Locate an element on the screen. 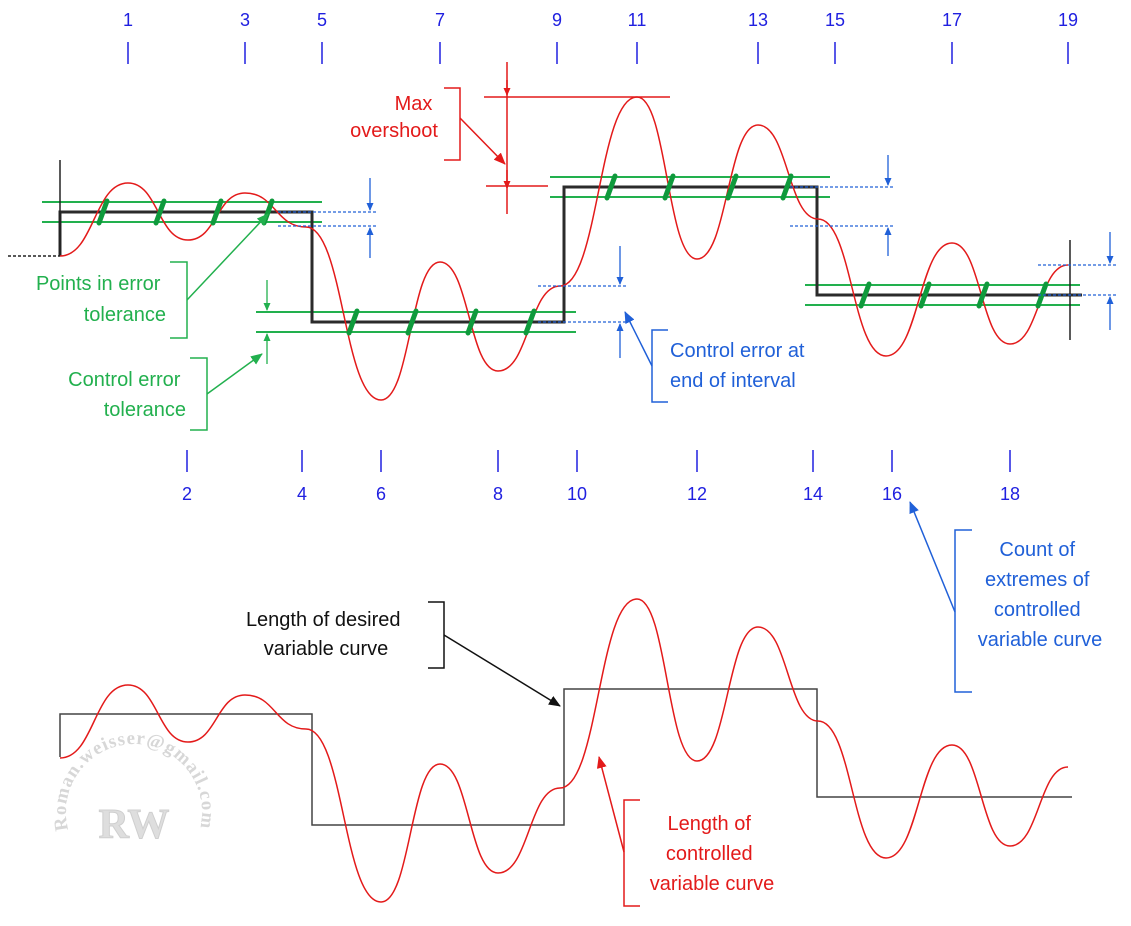 Image resolution: width=1131 pixels, height=926 pixels. extreme-number: 2 is located at coordinates (187, 494).